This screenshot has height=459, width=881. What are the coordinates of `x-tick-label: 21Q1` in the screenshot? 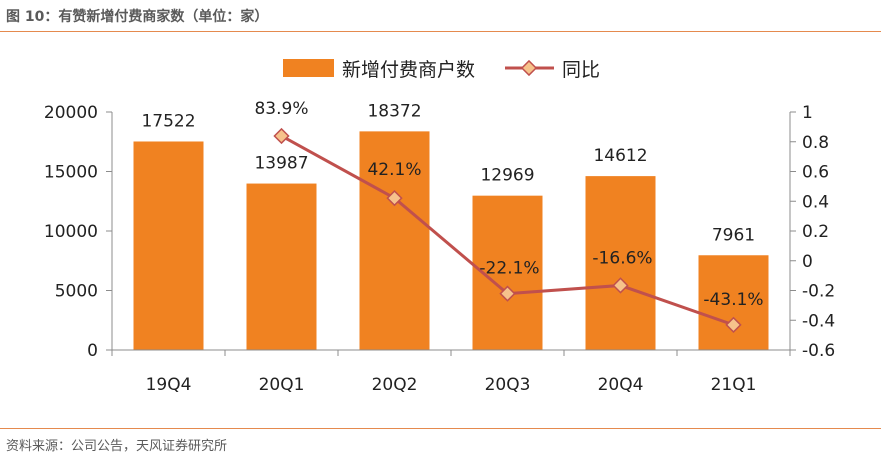 It's located at (734, 385).